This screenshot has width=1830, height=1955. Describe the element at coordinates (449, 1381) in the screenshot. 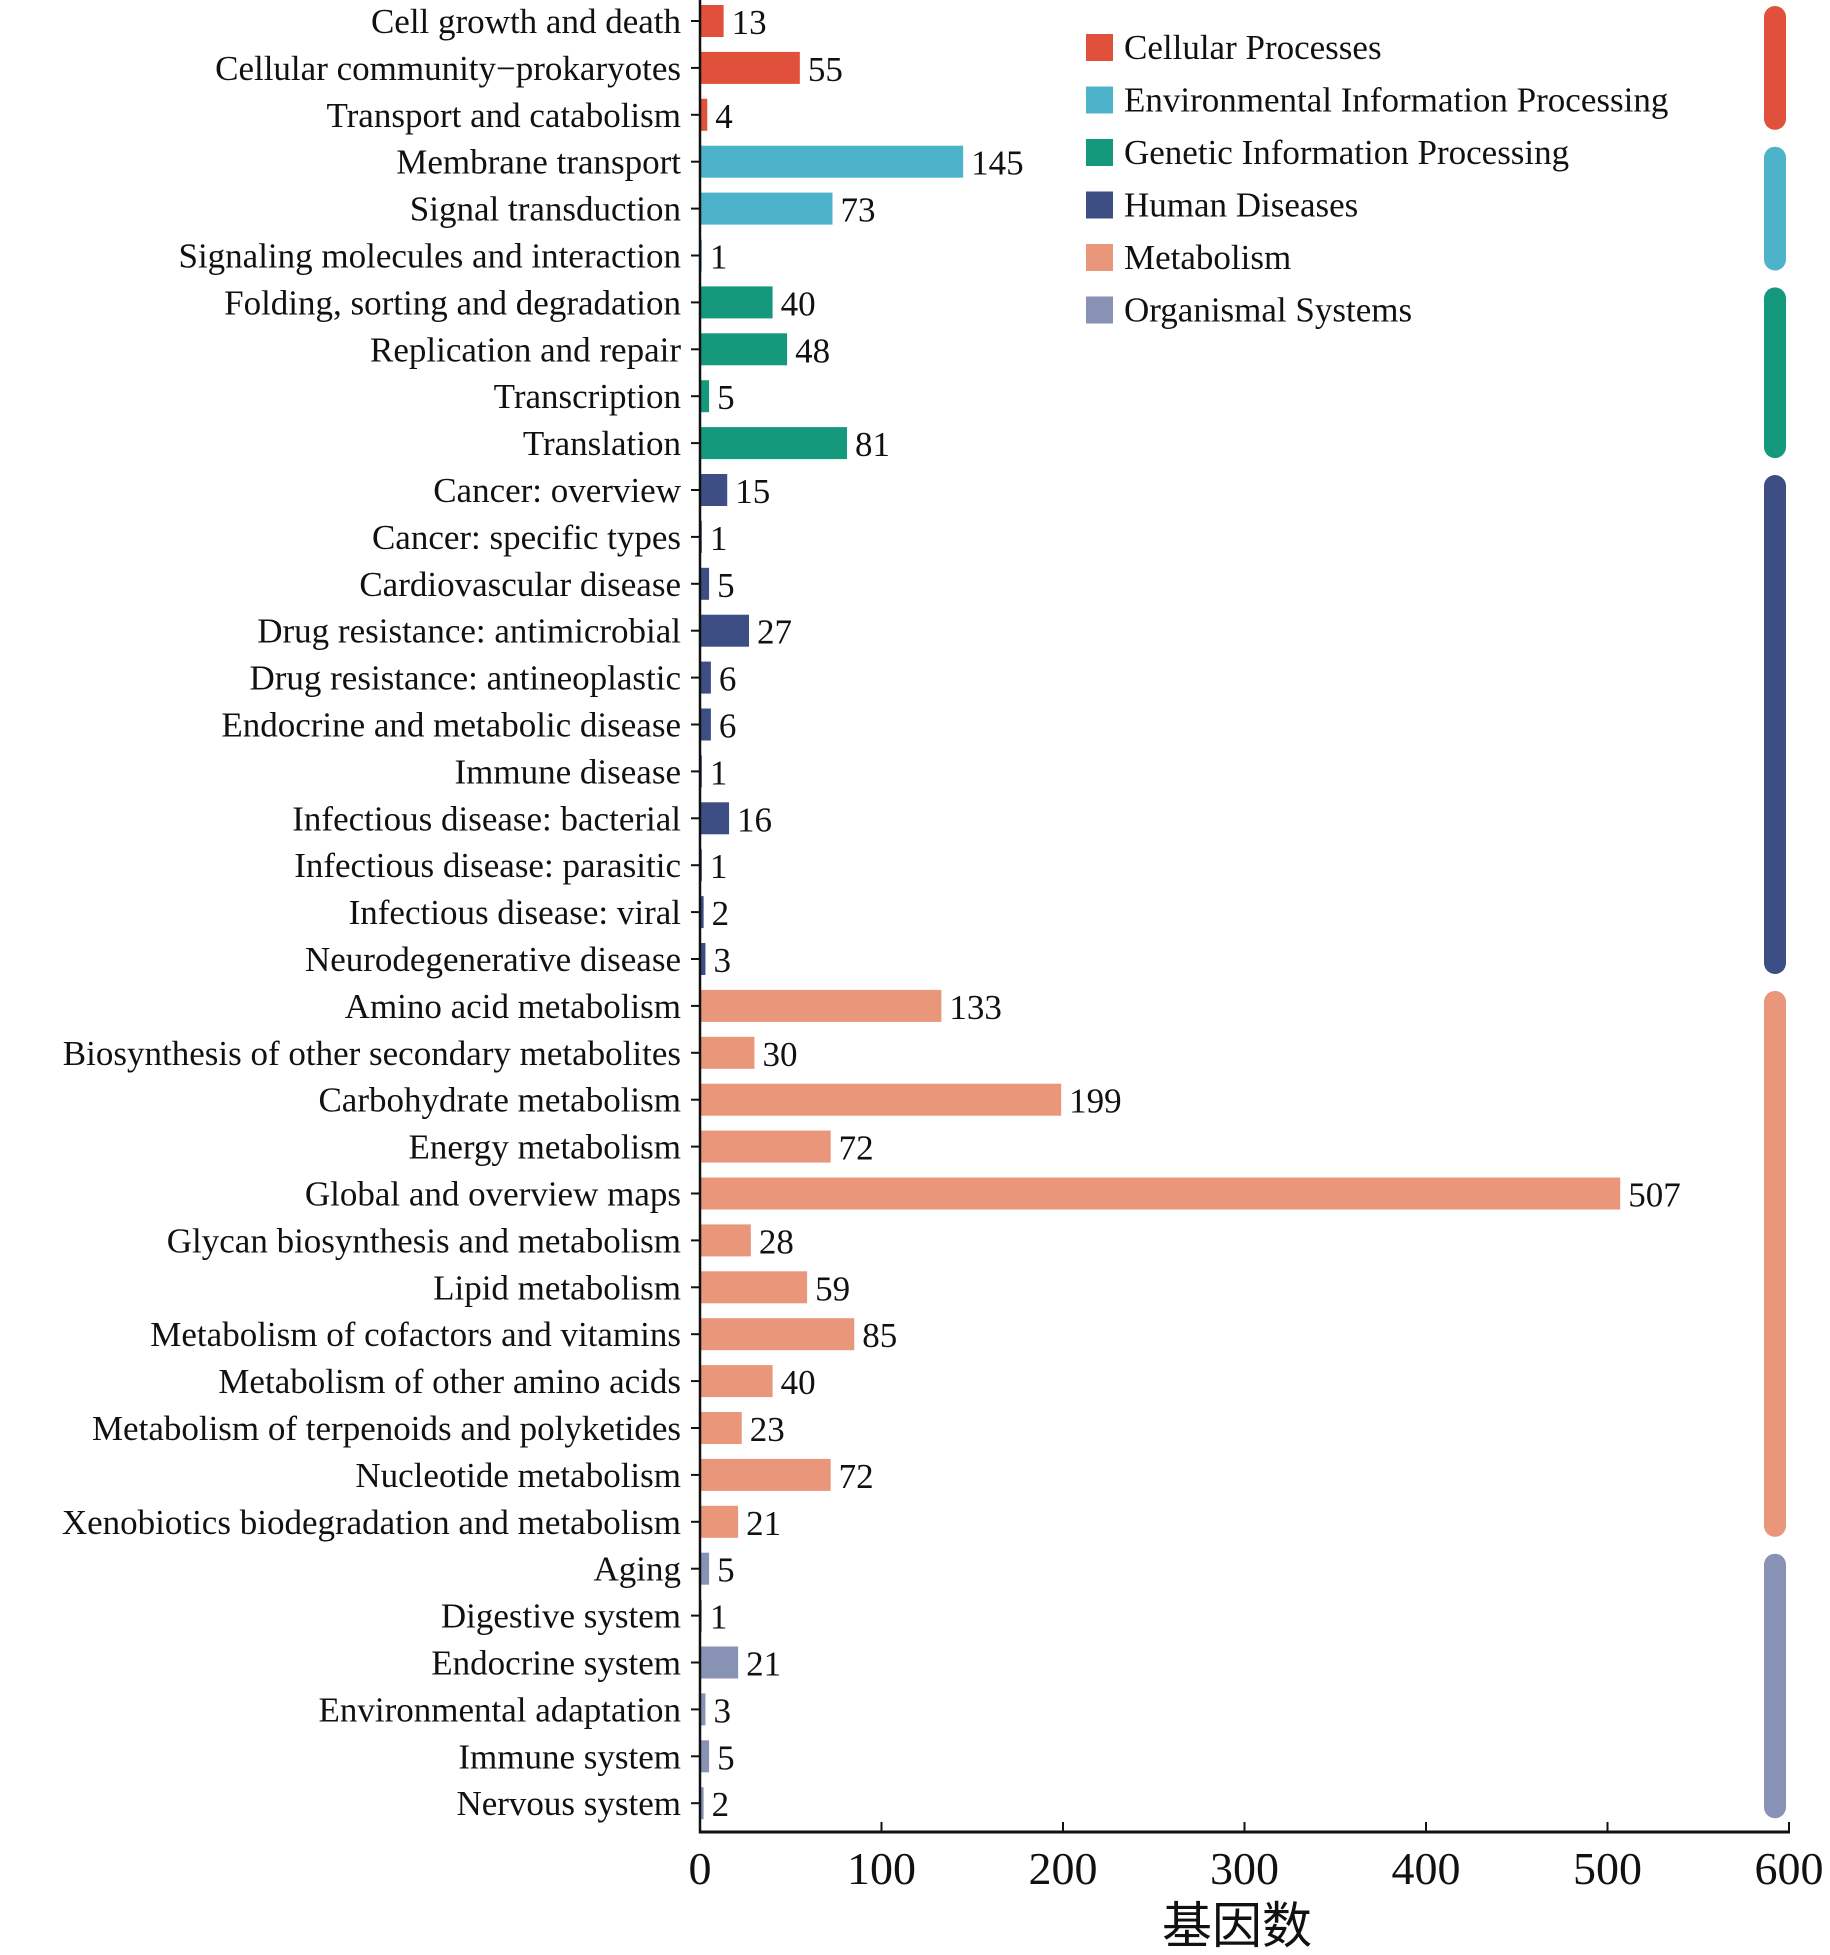

I see `category-label: Metabolism of other amino acids` at that location.